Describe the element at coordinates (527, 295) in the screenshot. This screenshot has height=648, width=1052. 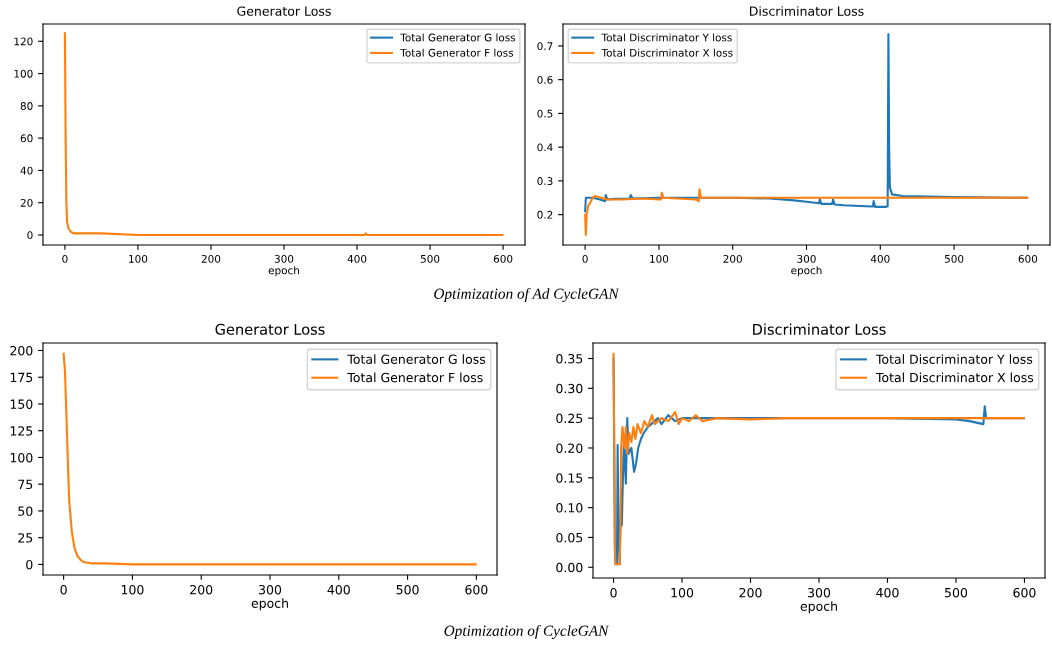
I see `text: Optimization of Ad CycleGAN` at that location.